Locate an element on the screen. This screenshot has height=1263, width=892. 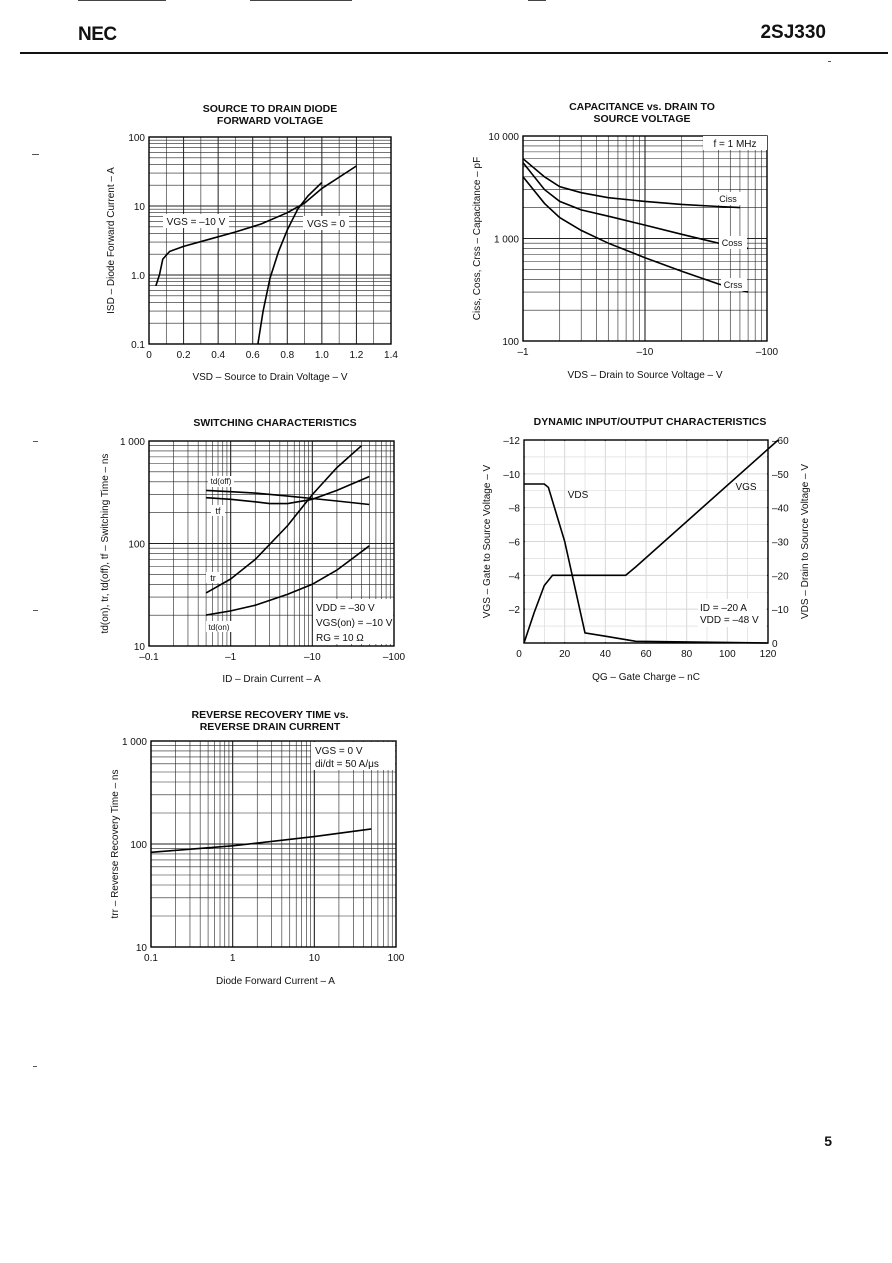
annotation-td-on: td(on) is located at coordinates (219, 627).